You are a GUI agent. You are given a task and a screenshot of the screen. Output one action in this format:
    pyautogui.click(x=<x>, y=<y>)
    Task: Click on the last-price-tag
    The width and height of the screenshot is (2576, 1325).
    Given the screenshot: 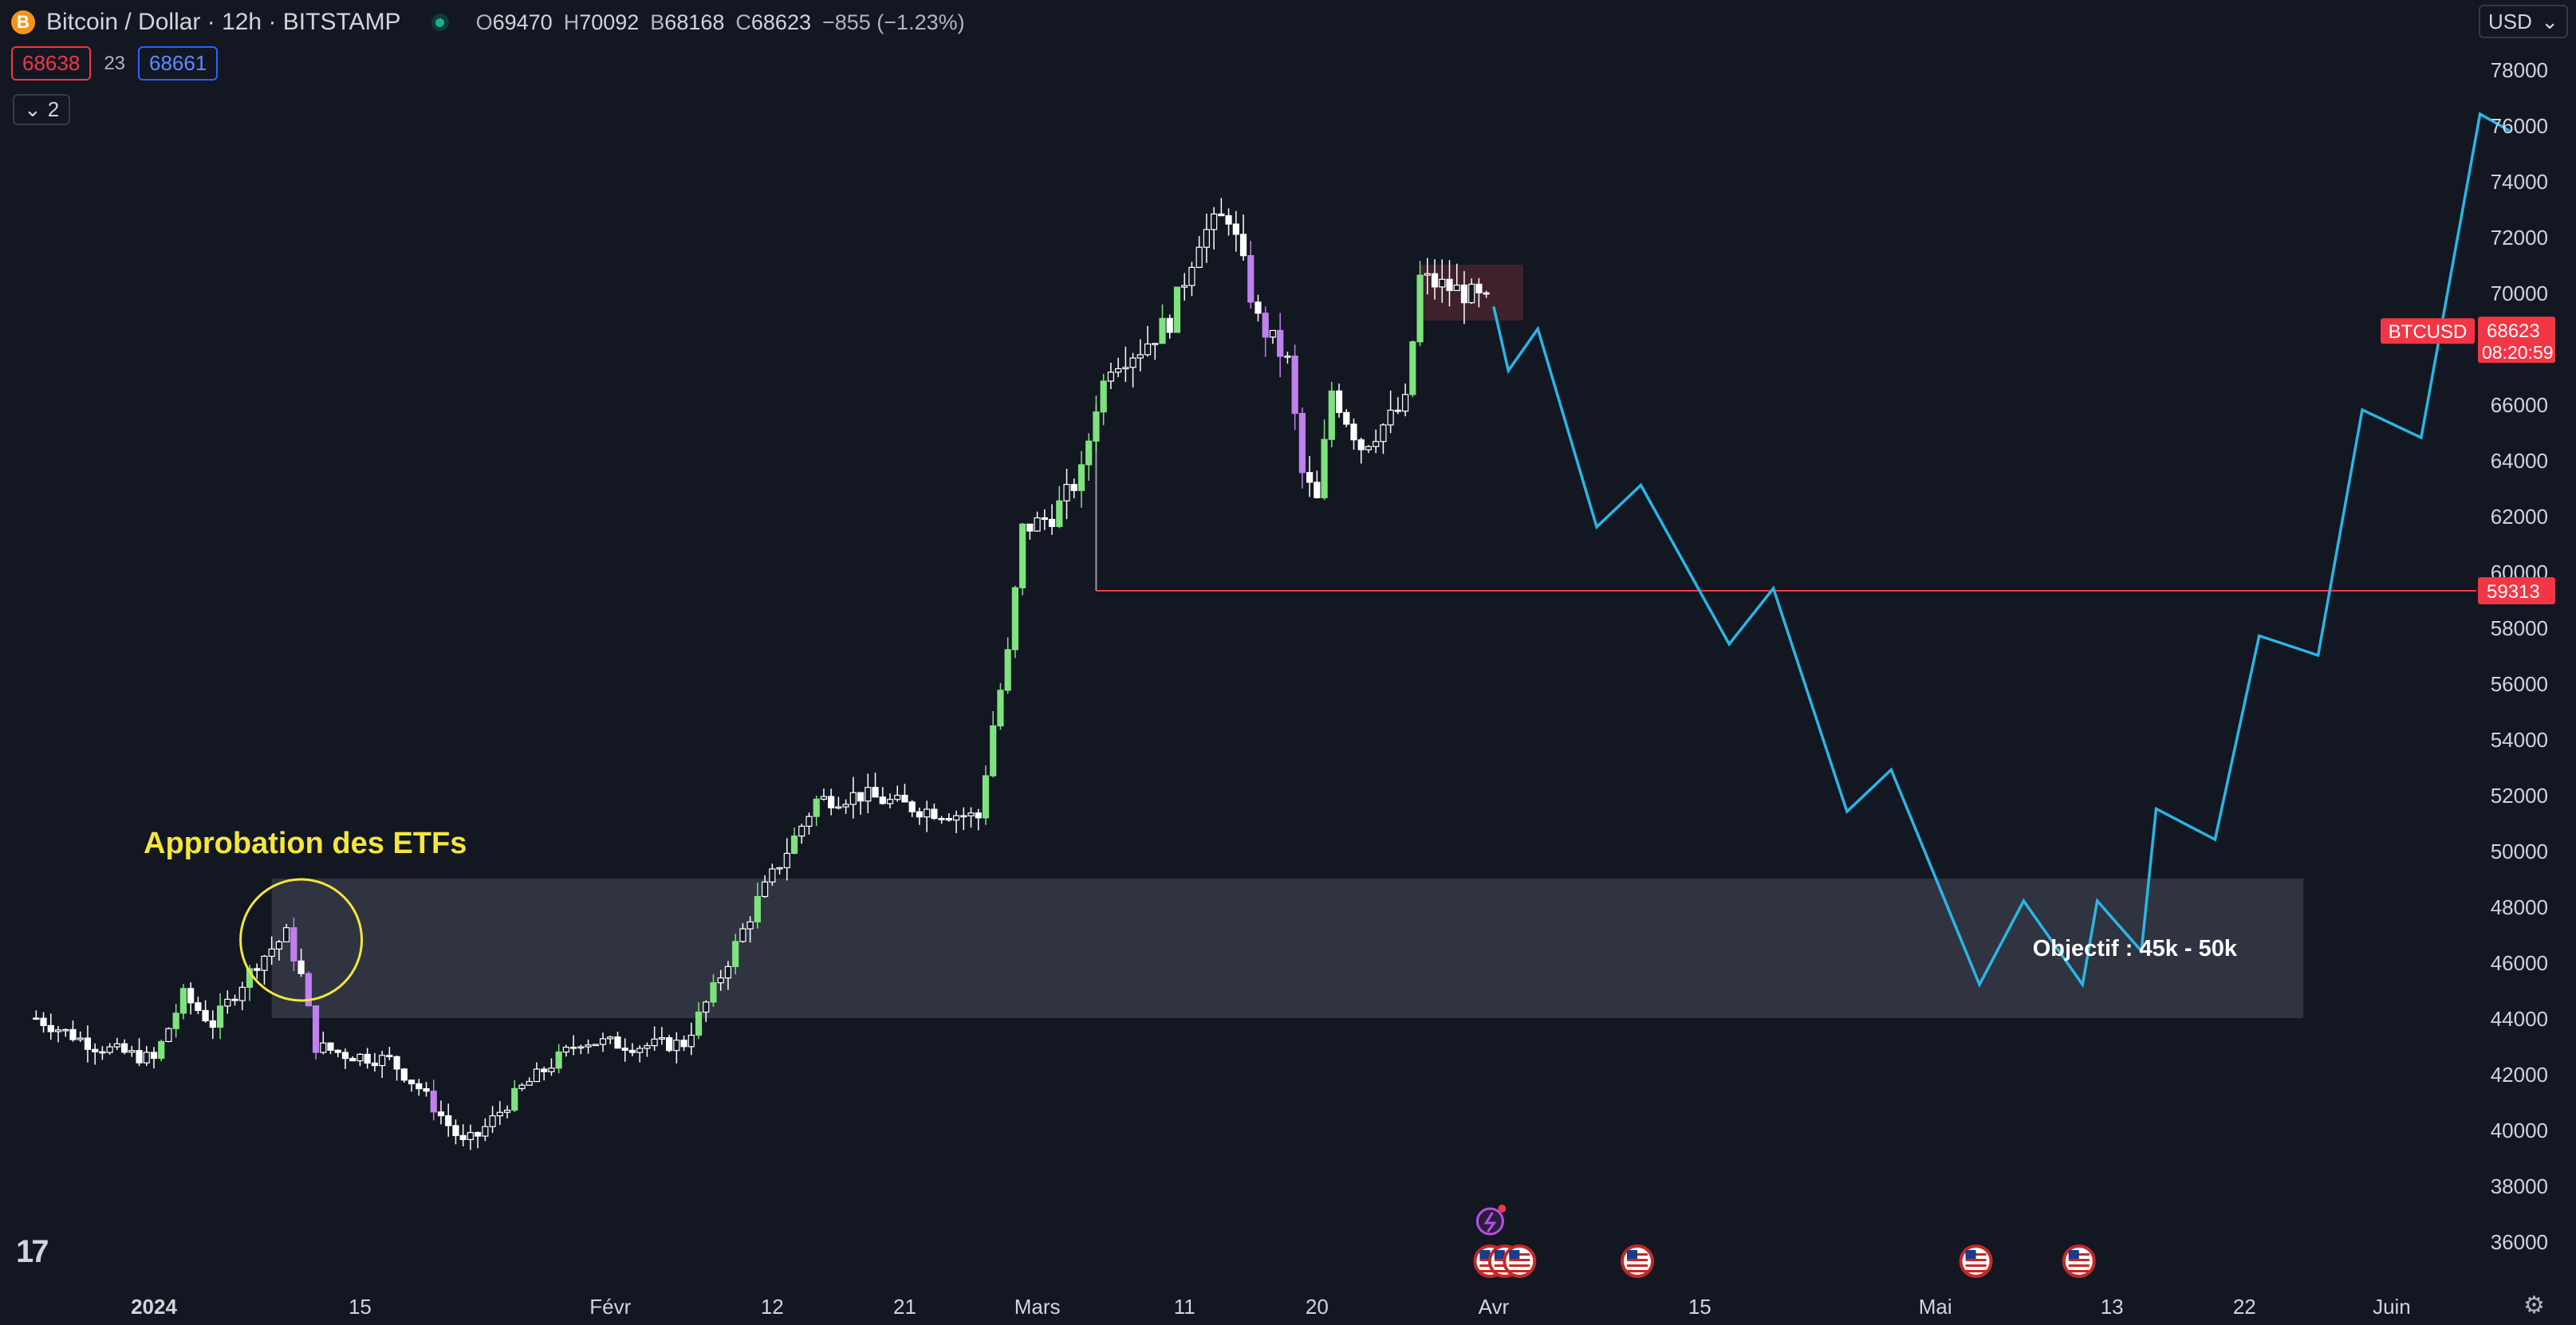 What is the action you would take?
    pyautogui.click(x=2516, y=340)
    